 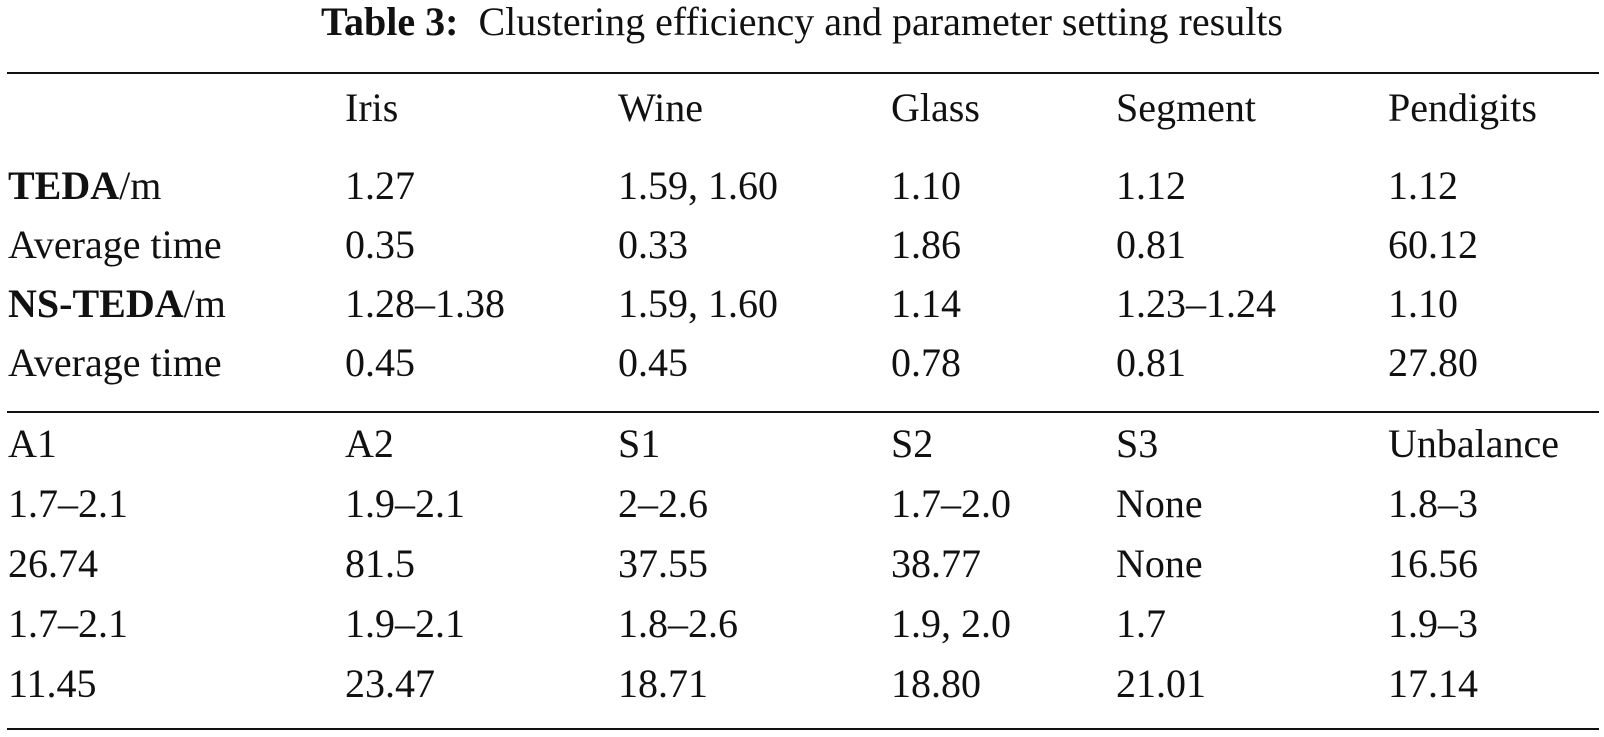 I want to click on table-row-average-time: Average time 0.45 0.45 0.78 0.81 27.80, so click(x=802, y=363).